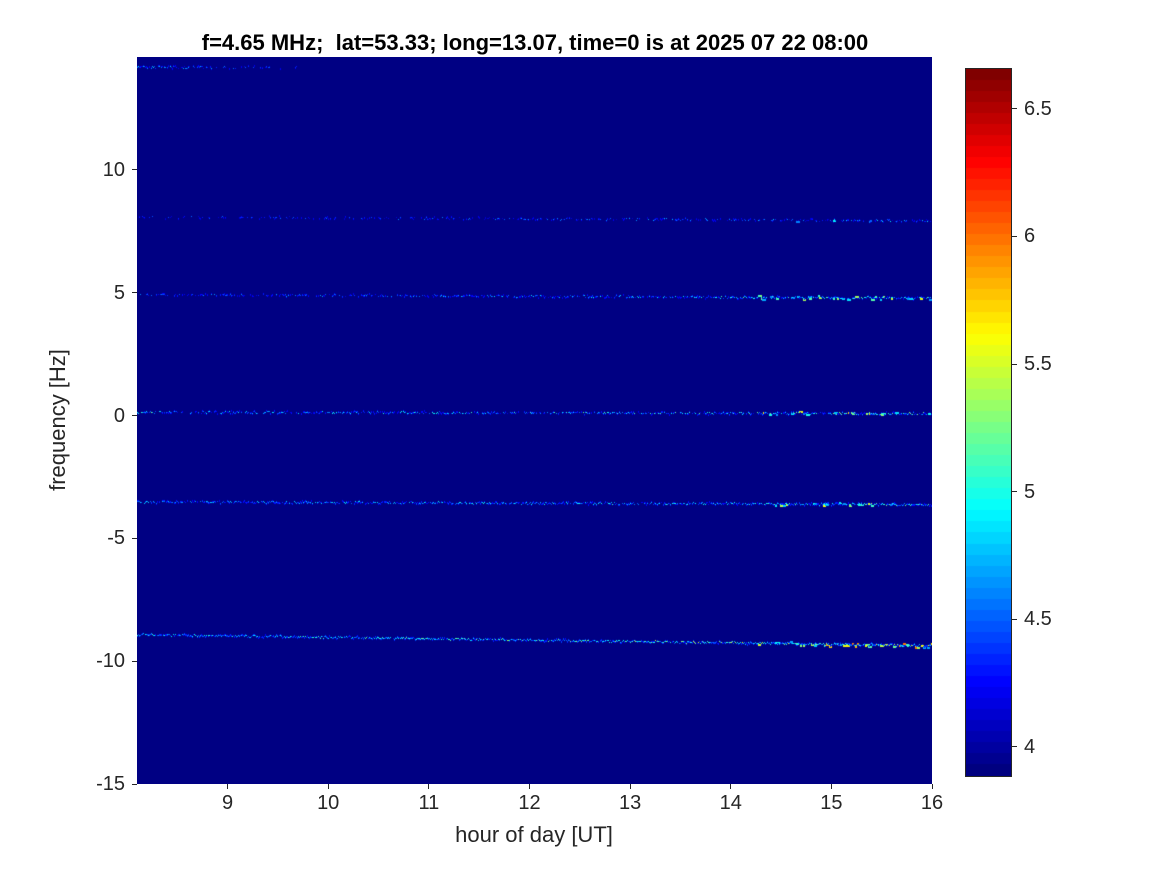 The width and height of the screenshot is (1167, 875). What do you see at coordinates (1038, 619) in the screenshot?
I see `colorbar-tick-label: 4.5` at bounding box center [1038, 619].